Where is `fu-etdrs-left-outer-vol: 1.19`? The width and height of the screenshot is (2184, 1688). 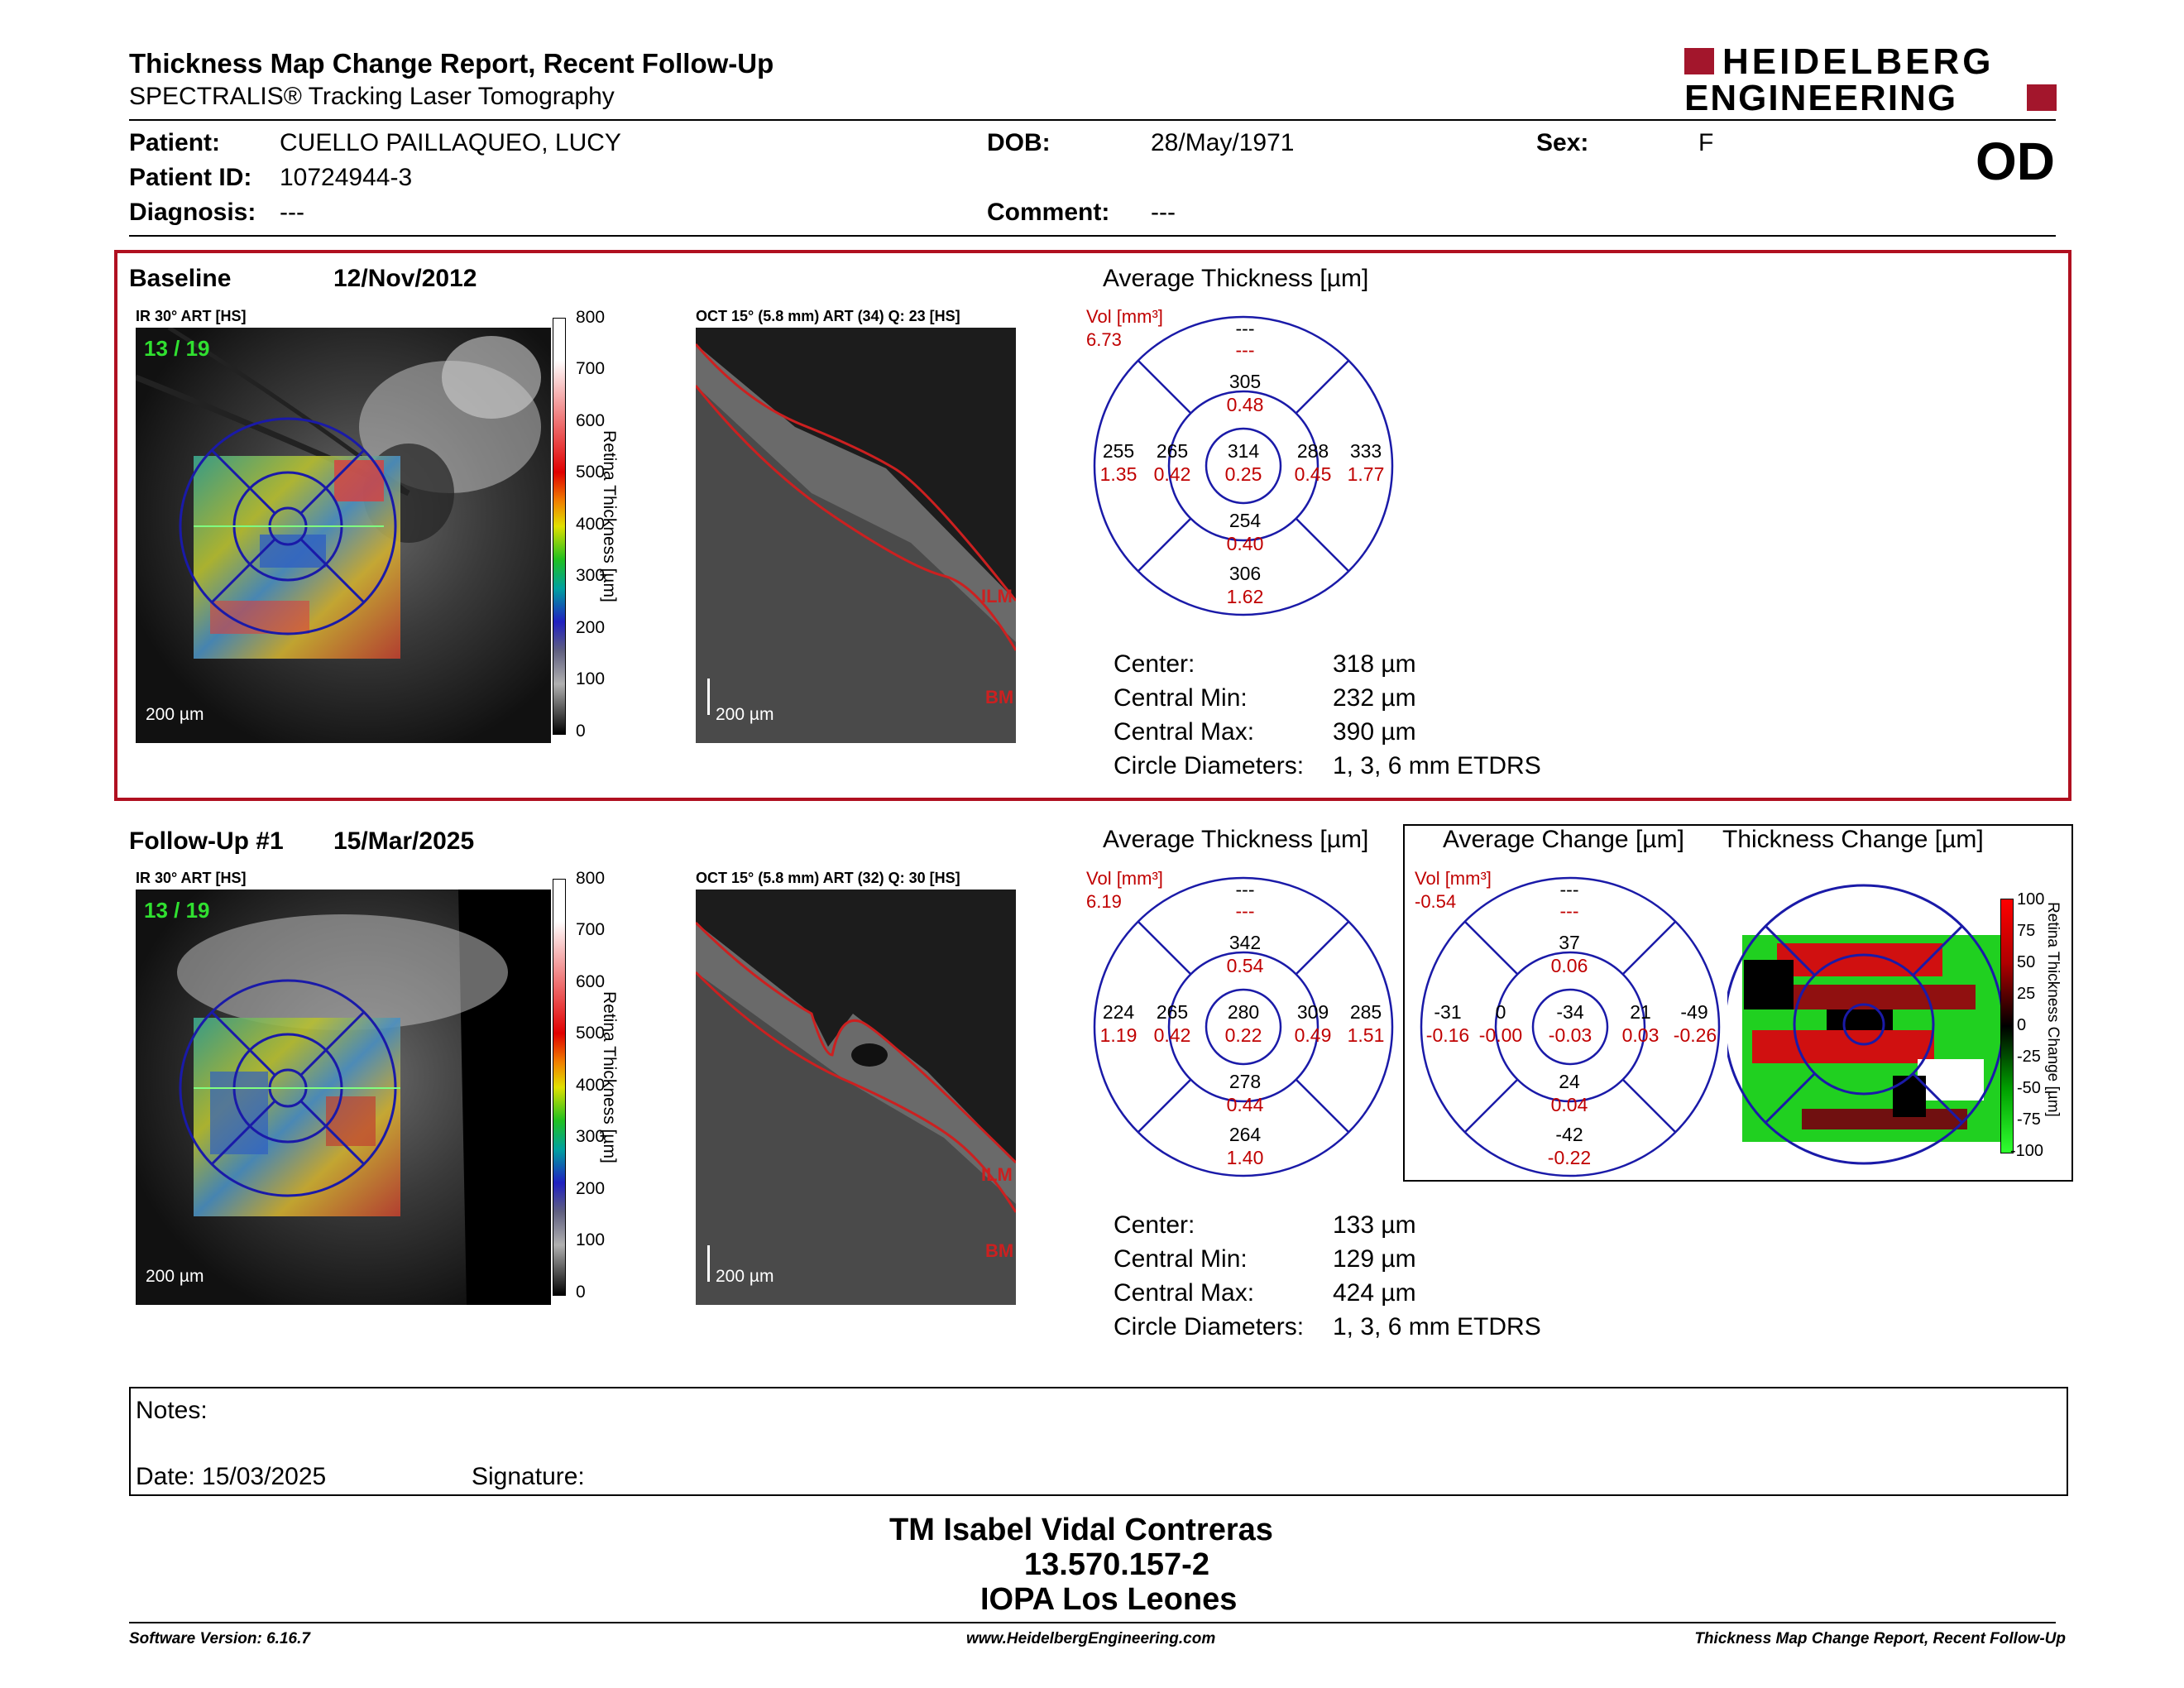
fu-etdrs-left-outer-vol: 1.19 is located at coordinates (1118, 1035).